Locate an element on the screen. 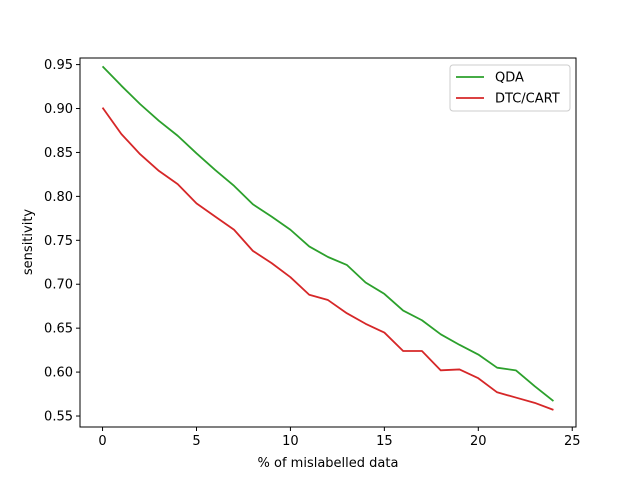 The height and width of the screenshot is (480, 640). y-tick-label: 0.60 is located at coordinates (58, 373).